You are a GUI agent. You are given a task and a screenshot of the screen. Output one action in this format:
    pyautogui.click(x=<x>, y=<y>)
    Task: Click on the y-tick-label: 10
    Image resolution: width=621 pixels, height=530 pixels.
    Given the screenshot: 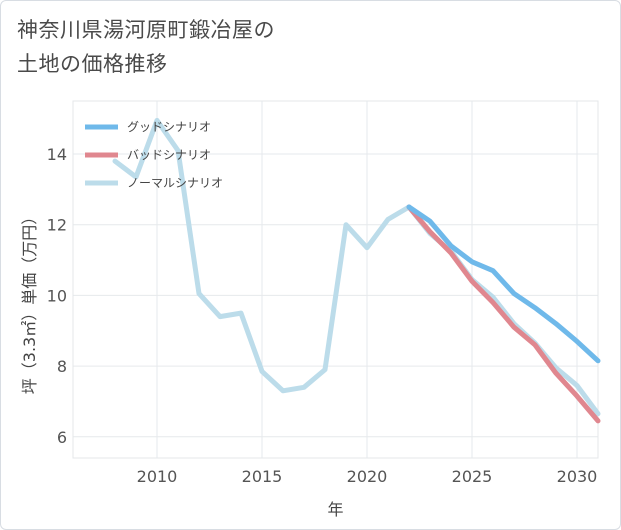 What is the action you would take?
    pyautogui.click(x=57, y=295)
    